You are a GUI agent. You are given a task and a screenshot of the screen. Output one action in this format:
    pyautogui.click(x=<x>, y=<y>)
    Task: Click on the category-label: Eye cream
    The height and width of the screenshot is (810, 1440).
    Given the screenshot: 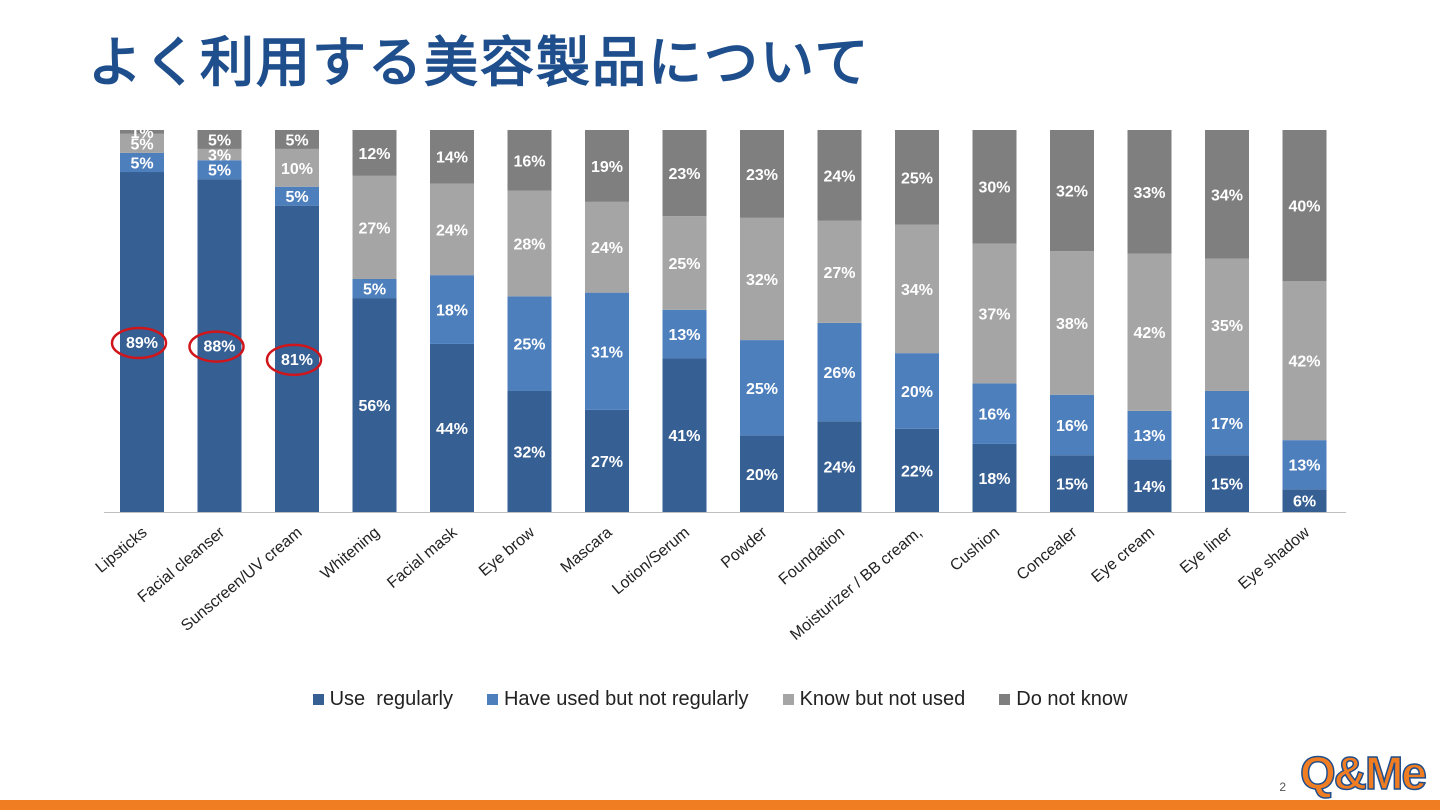 What is the action you would take?
    pyautogui.click(x=1124, y=555)
    